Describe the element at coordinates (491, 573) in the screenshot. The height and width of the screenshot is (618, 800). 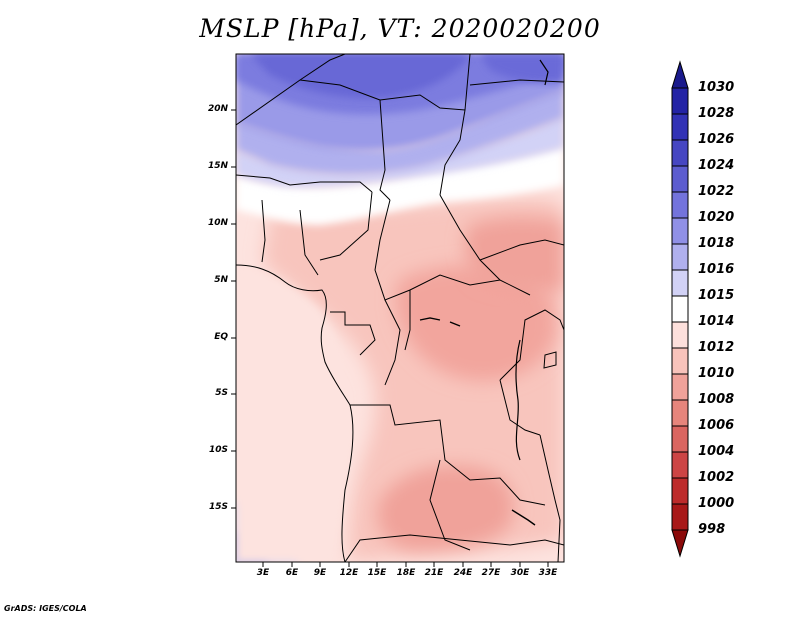
I see `lon-label-27e: 27E` at that location.